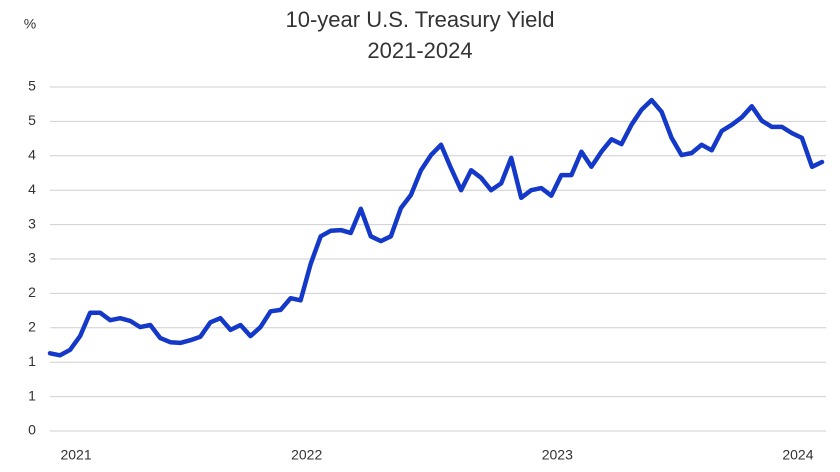  What do you see at coordinates (797, 455) in the screenshot?
I see `x-tick-label: 2024` at bounding box center [797, 455].